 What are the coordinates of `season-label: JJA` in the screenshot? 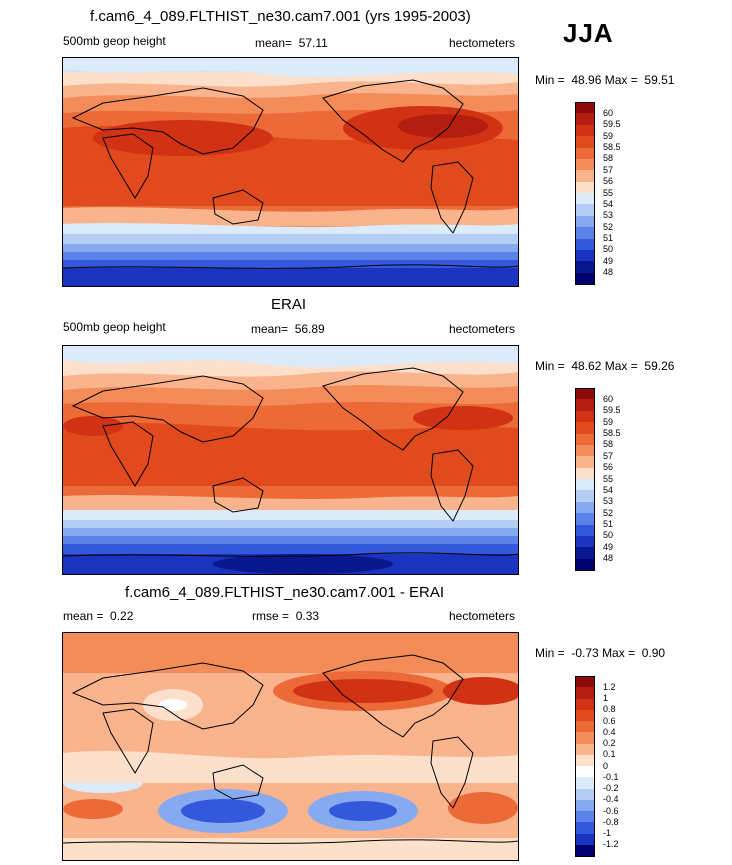 It's located at (588, 33).